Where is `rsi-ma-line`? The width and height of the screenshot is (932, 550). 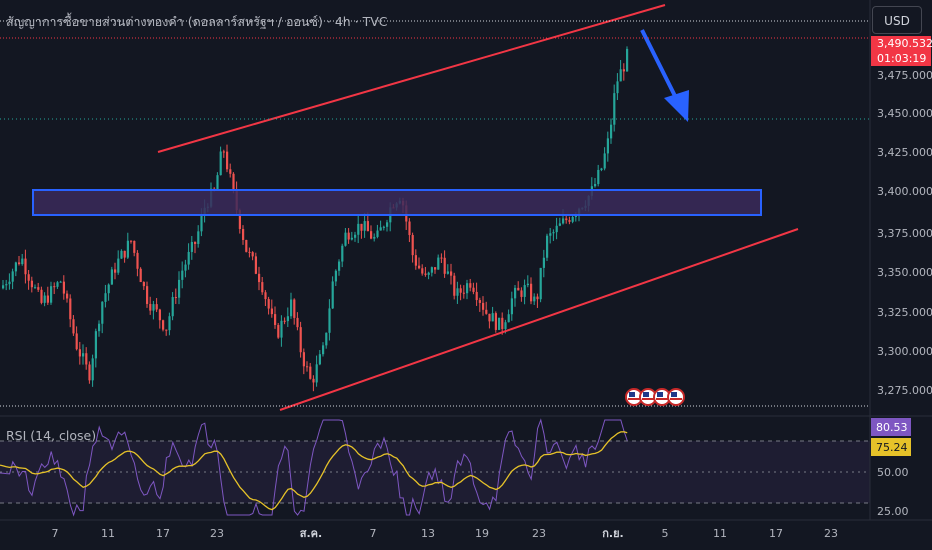
rsi-ma-line is located at coordinates (314, 471).